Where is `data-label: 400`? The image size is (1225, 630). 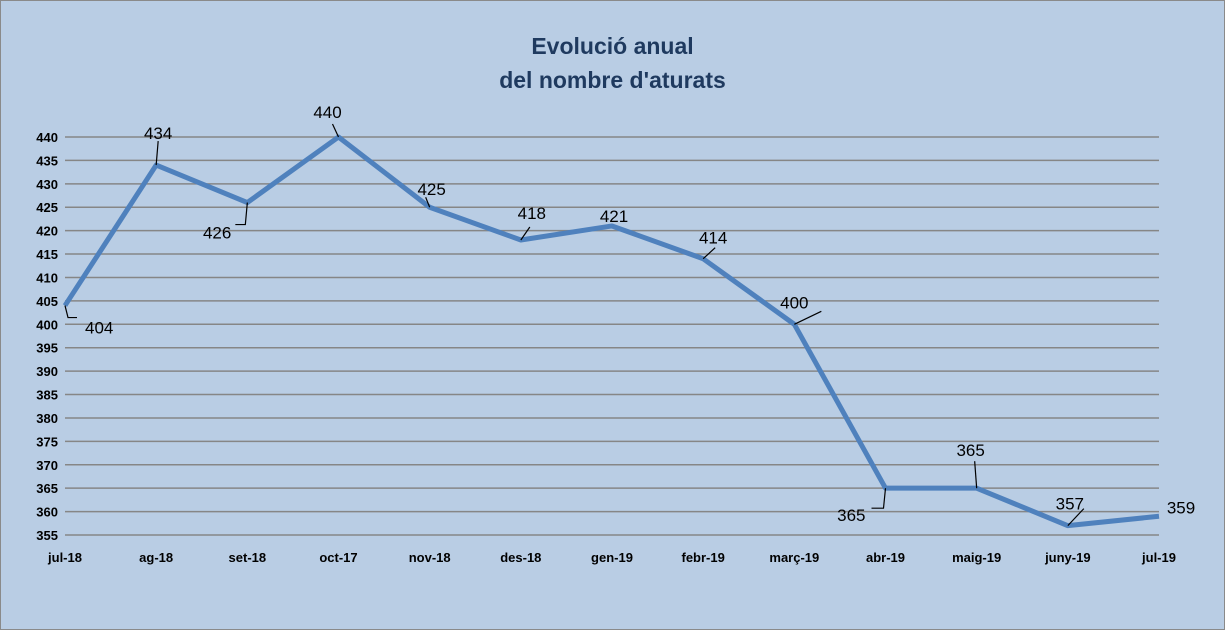
data-label: 400 is located at coordinates (794, 302).